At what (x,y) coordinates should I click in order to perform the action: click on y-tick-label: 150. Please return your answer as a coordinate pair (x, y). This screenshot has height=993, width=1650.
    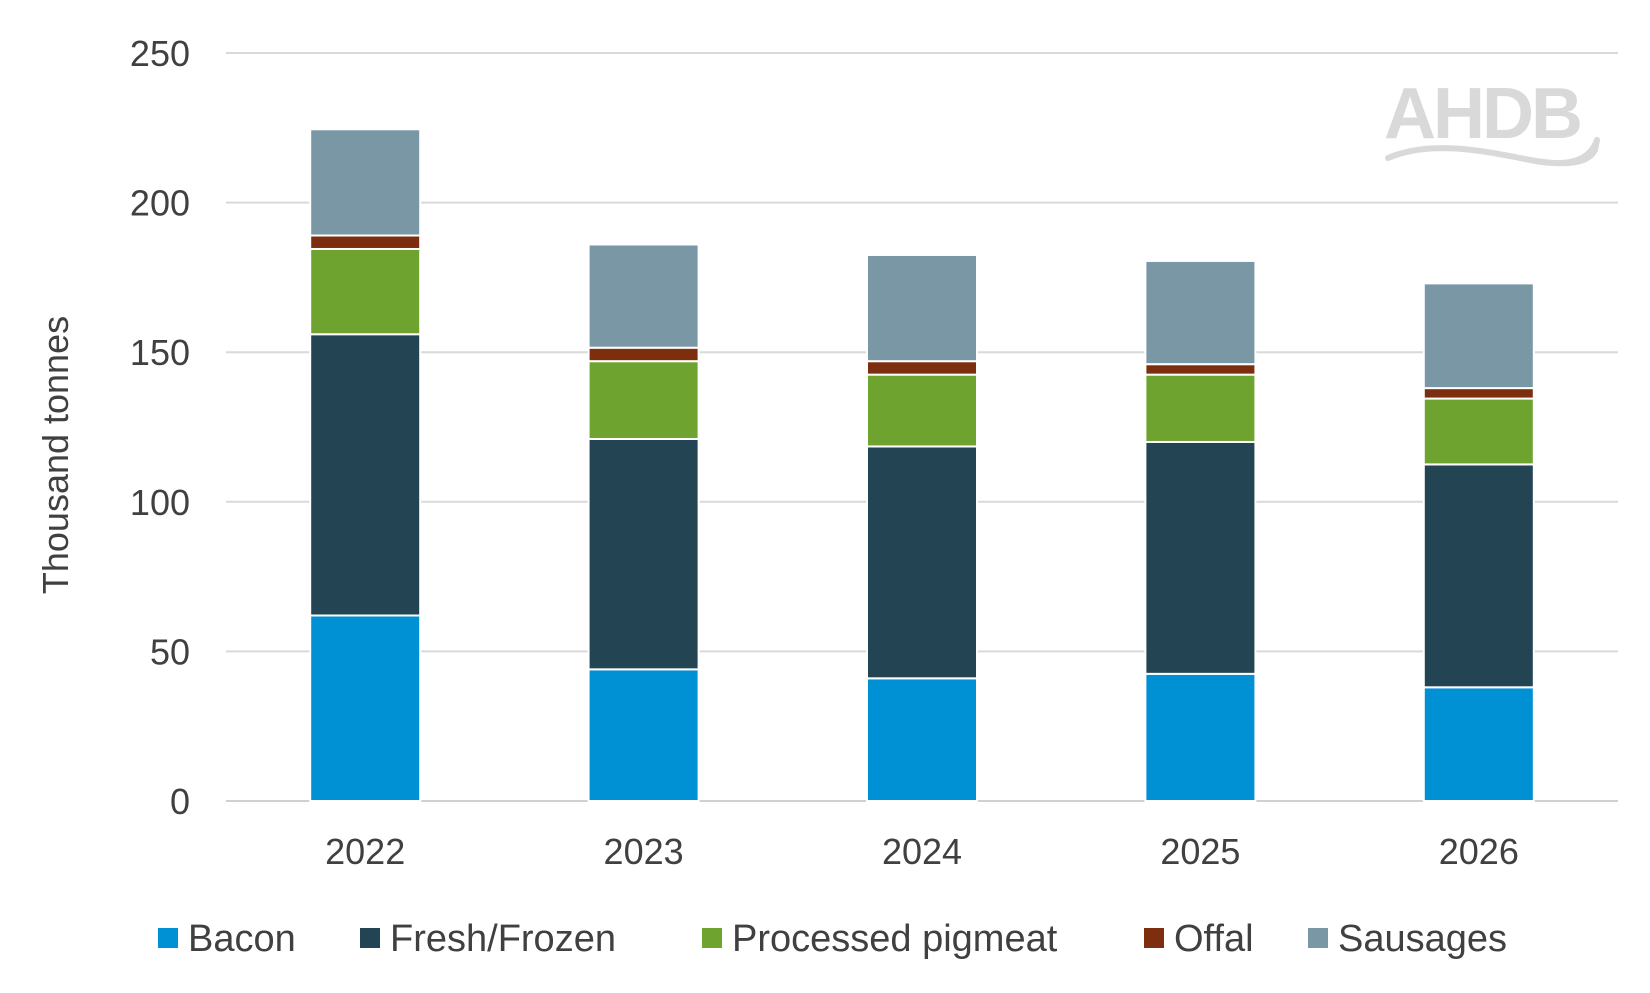
    Looking at the image, I should click on (160, 352).